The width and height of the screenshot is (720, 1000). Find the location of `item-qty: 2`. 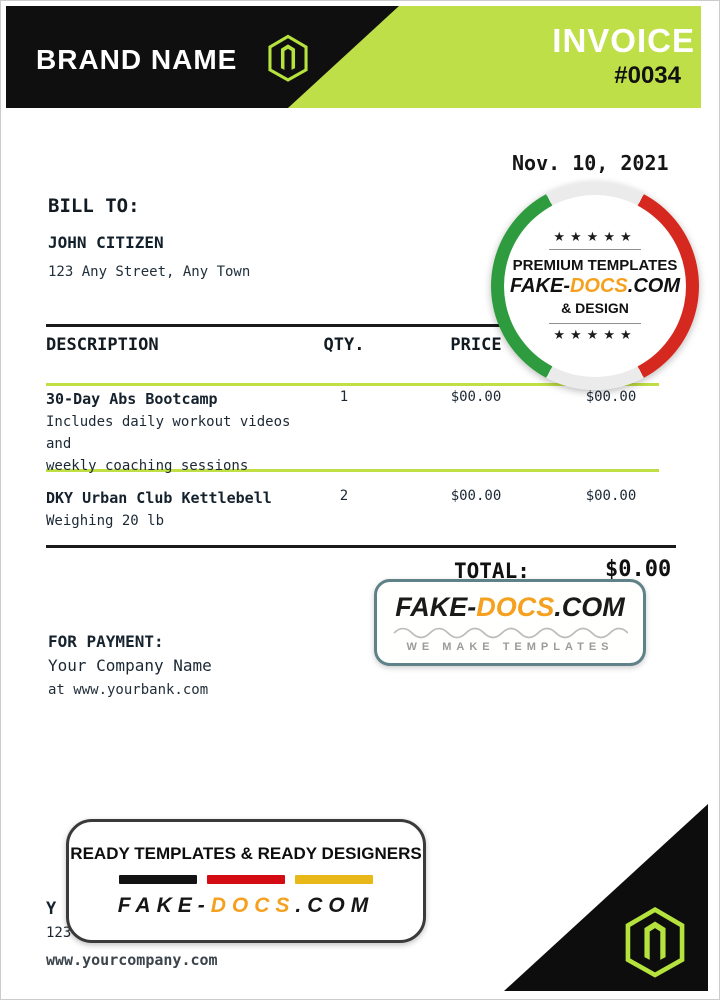

item-qty: 2 is located at coordinates (344, 496).